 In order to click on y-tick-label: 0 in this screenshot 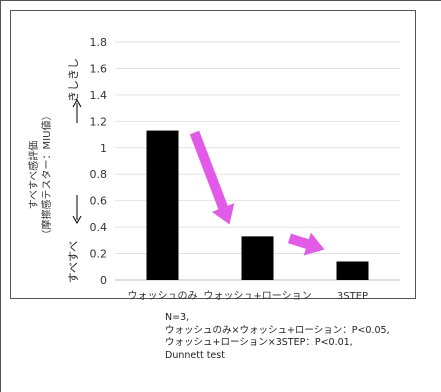, I will do `click(103, 280)`.